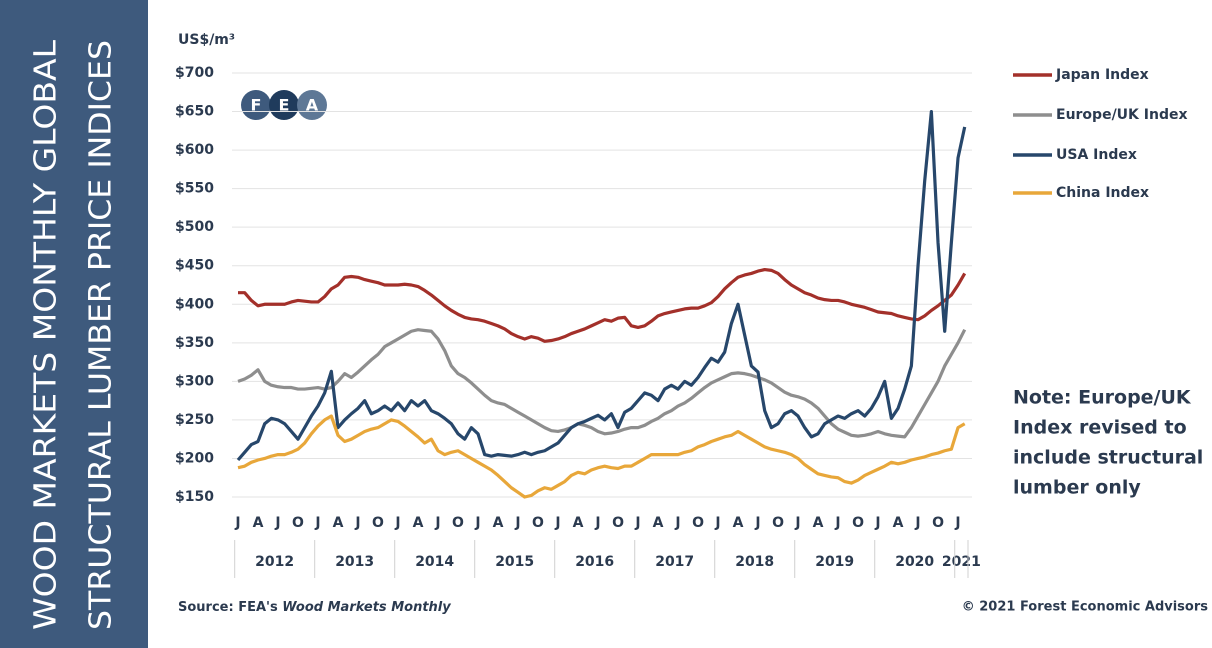 This screenshot has height=648, width=1212. Describe the element at coordinates (194, 112) in the screenshot. I see `y-tick-label: $650` at that location.